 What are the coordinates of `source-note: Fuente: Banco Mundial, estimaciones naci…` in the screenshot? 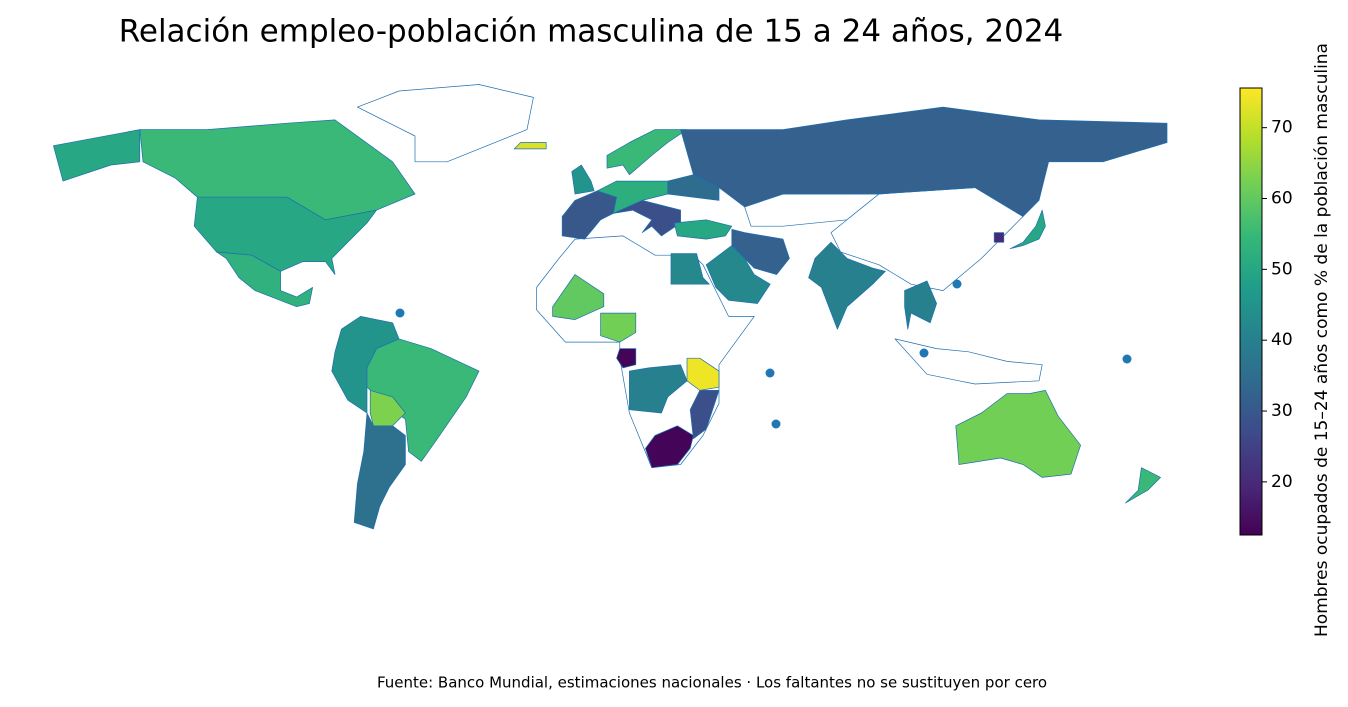 It's located at (712, 683).